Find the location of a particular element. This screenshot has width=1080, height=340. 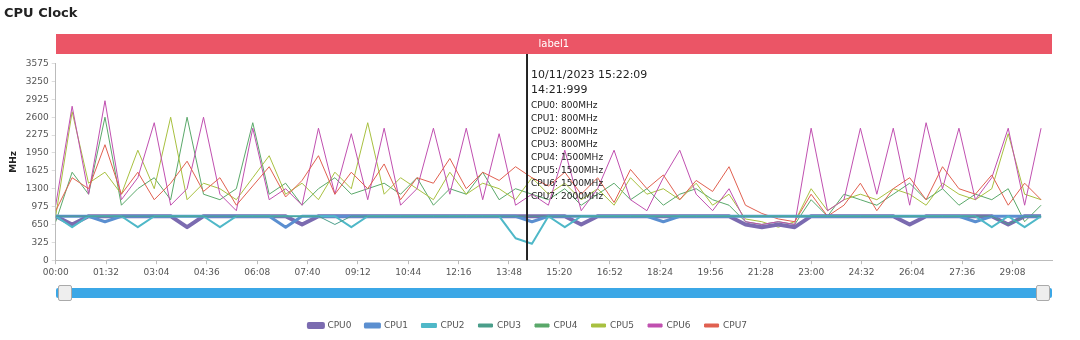

x-tick-label: 04:36 is located at coordinates (207, 271).